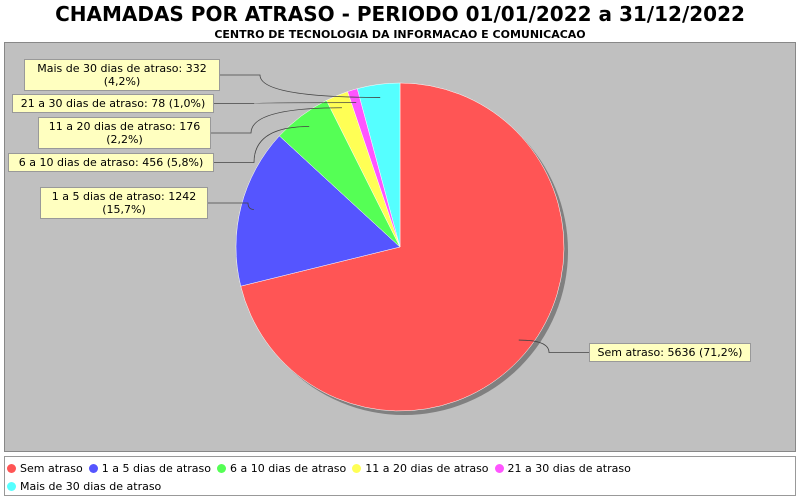 The height and width of the screenshot is (500, 800). Describe the element at coordinates (113, 103) in the screenshot. I see `data-label: 21 a 30 dias de atraso: 78 (1,0%)` at that location.